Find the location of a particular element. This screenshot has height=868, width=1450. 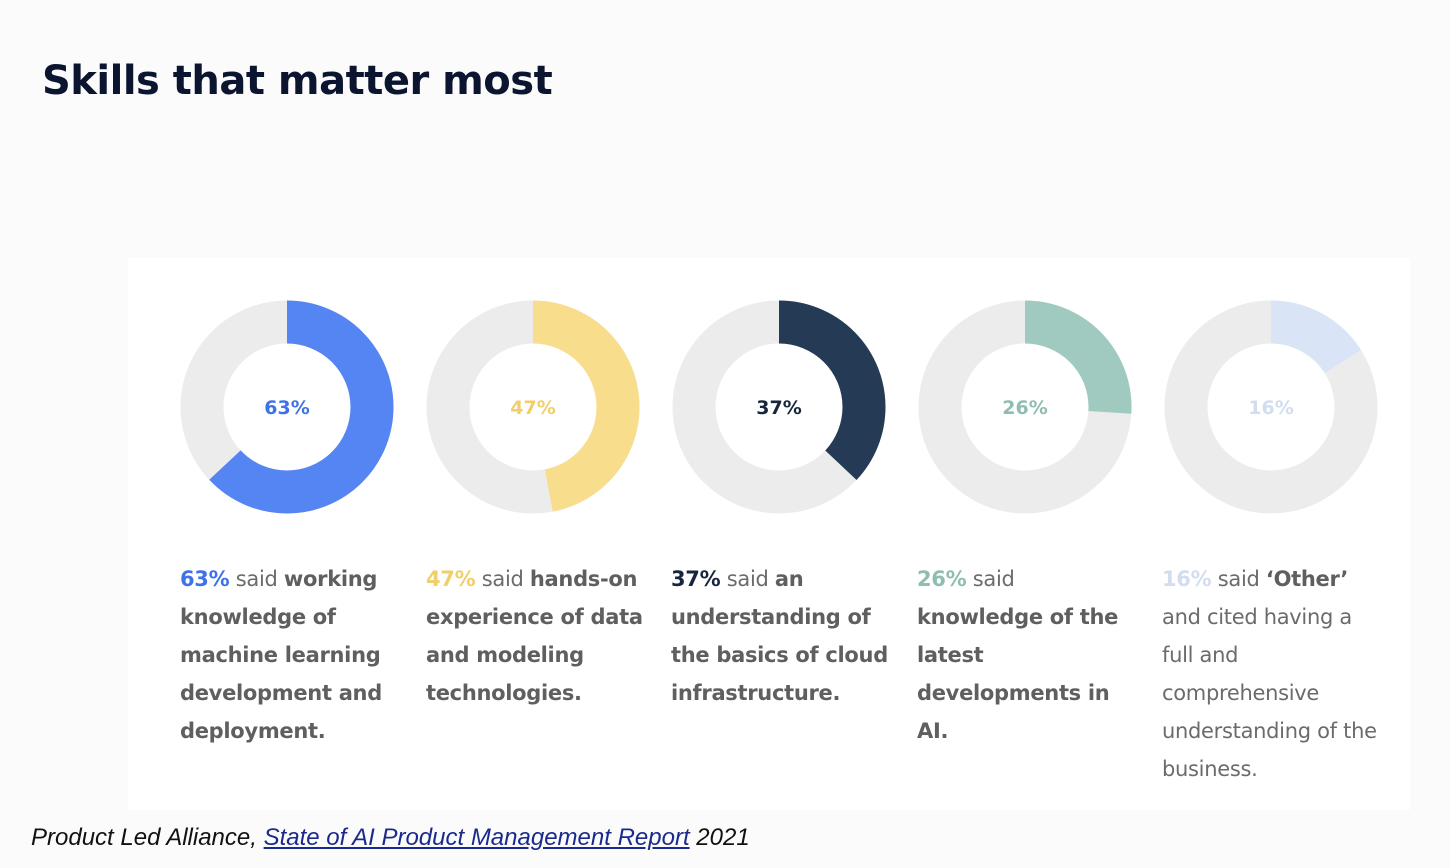

donut-svg: 63% is located at coordinates (287, 407).